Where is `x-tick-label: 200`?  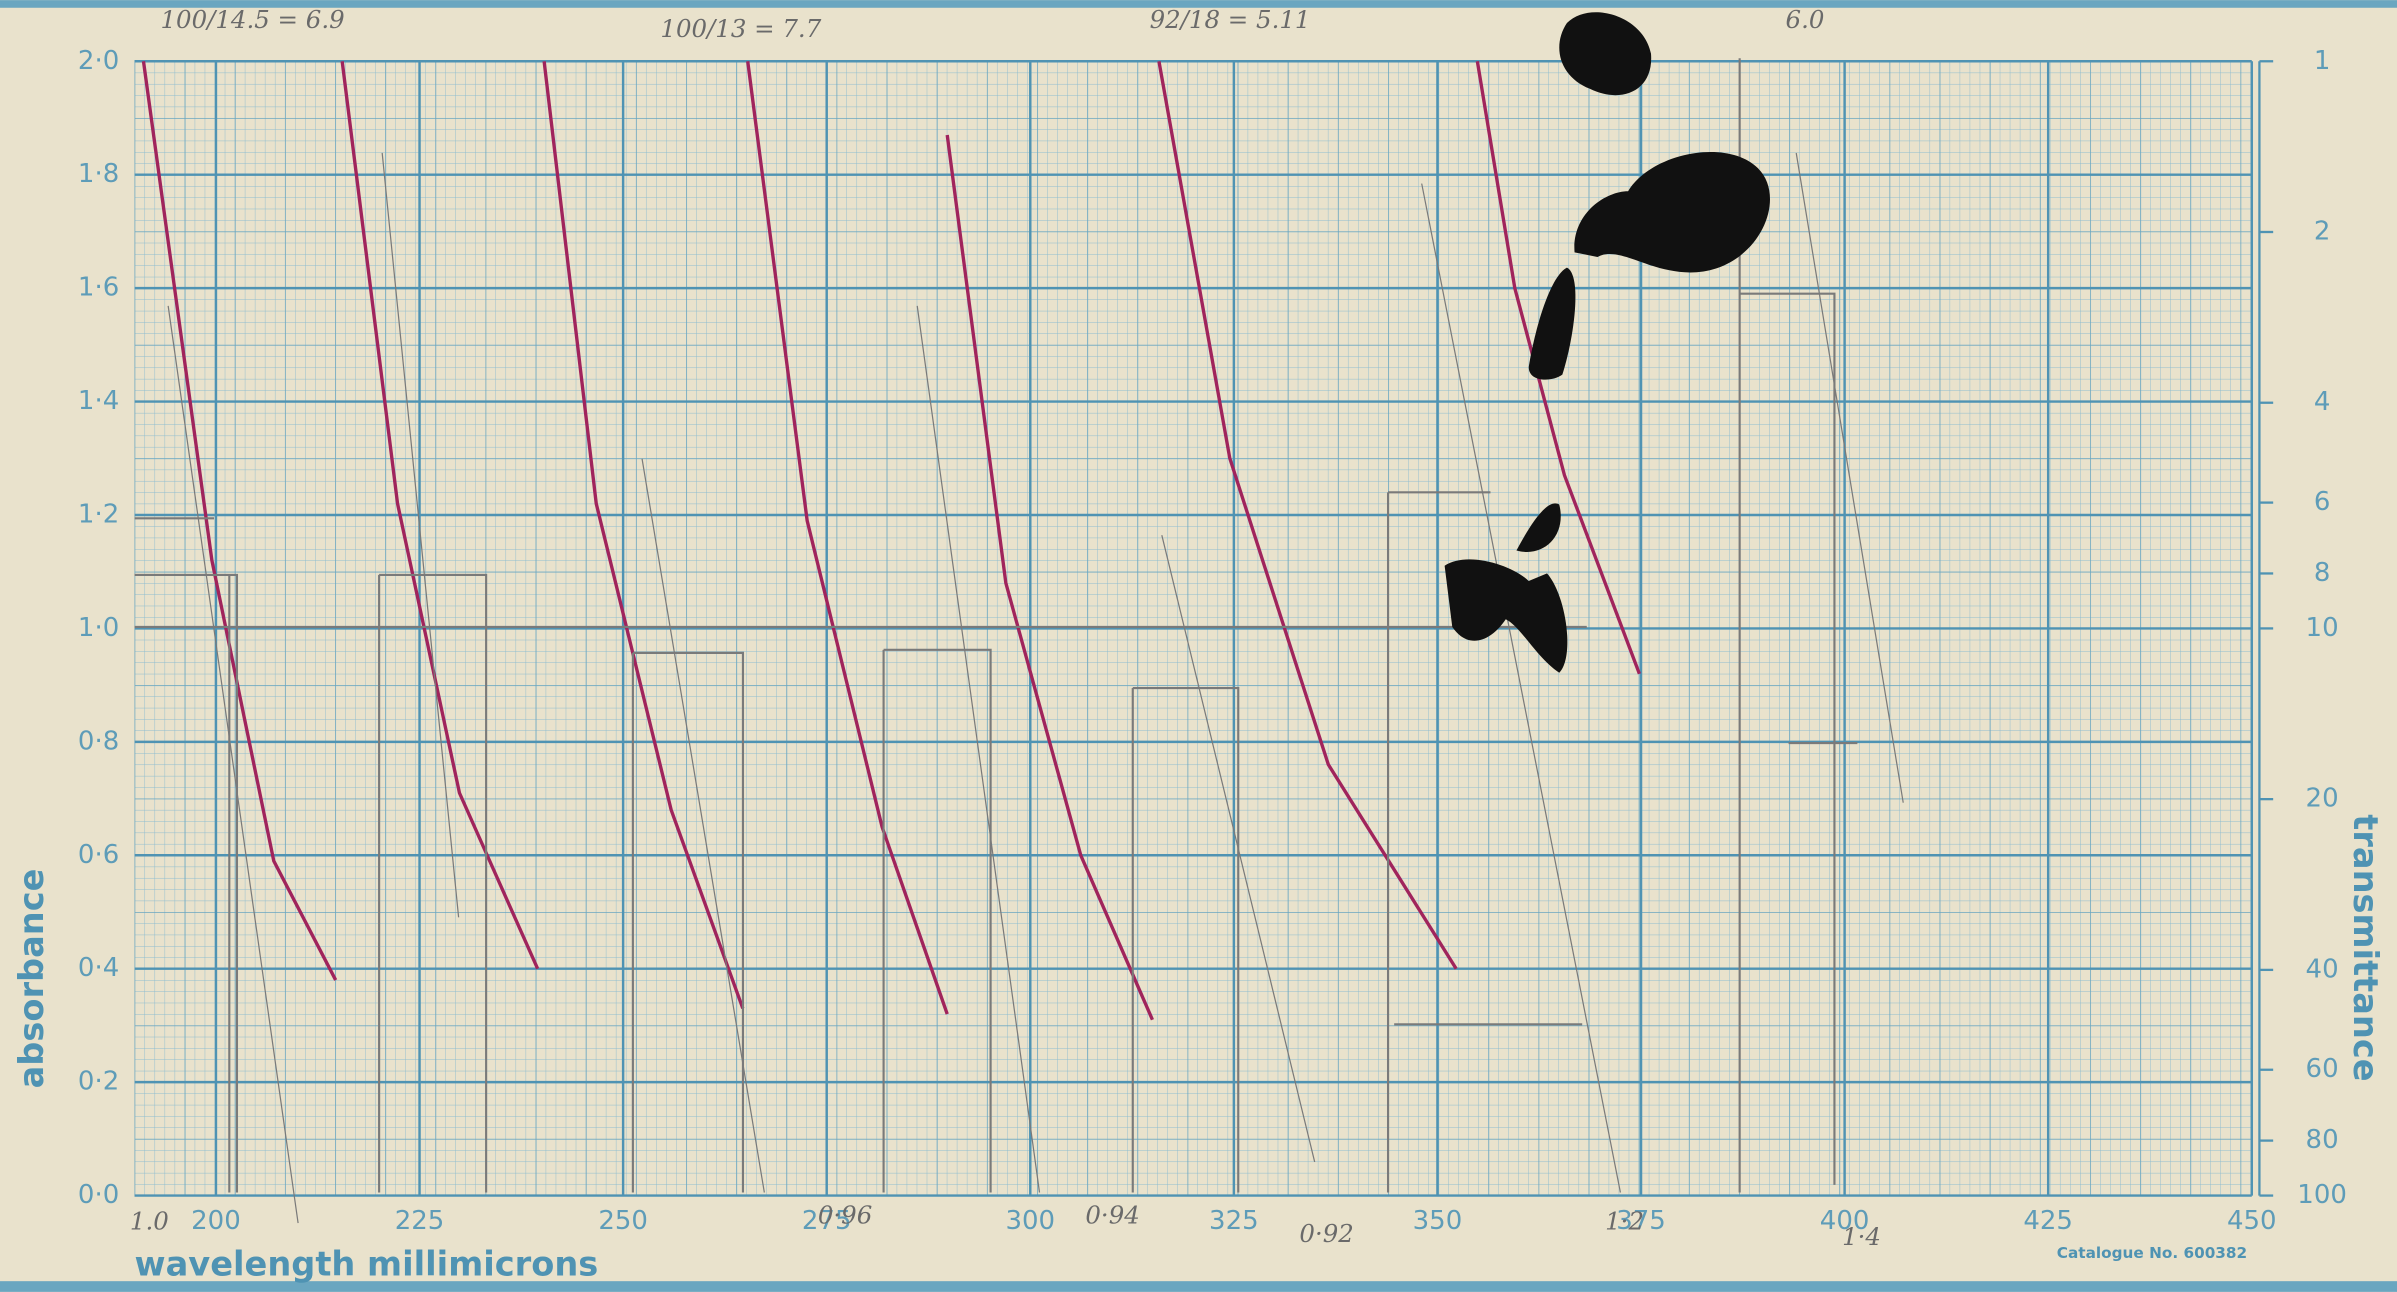 x-tick-label: 200 is located at coordinates (216, 1221).